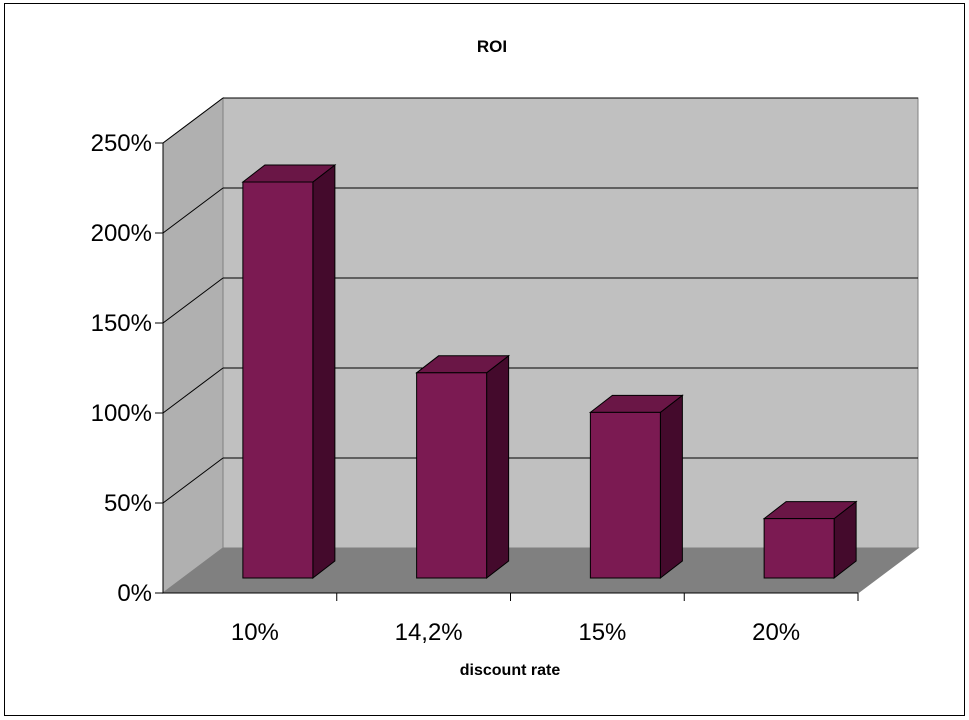  I want to click on x-axis-title: discount rate, so click(510, 670).